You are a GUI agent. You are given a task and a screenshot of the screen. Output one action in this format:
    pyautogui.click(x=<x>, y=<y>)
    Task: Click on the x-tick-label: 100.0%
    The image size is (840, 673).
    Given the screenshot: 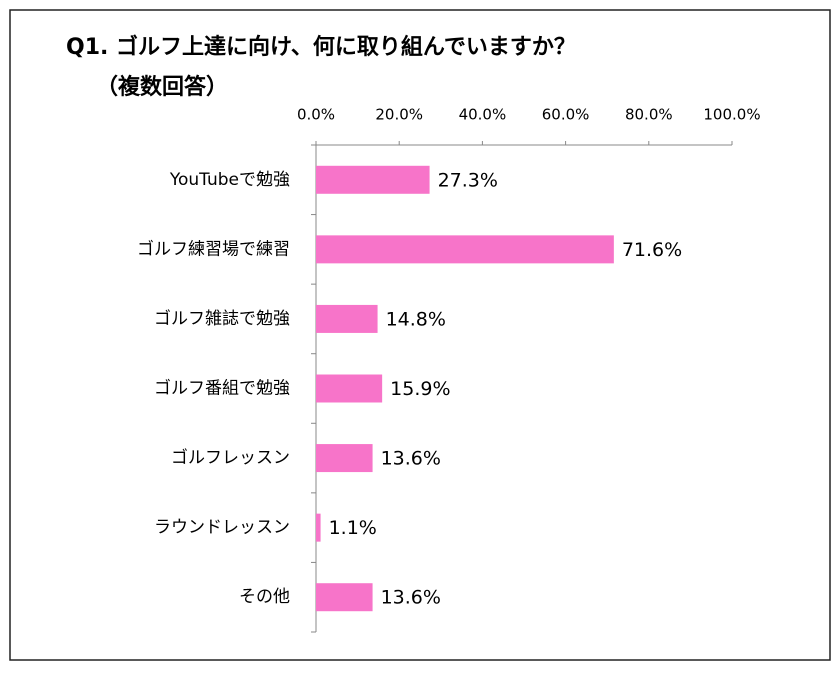 What is the action you would take?
    pyautogui.click(x=731, y=115)
    